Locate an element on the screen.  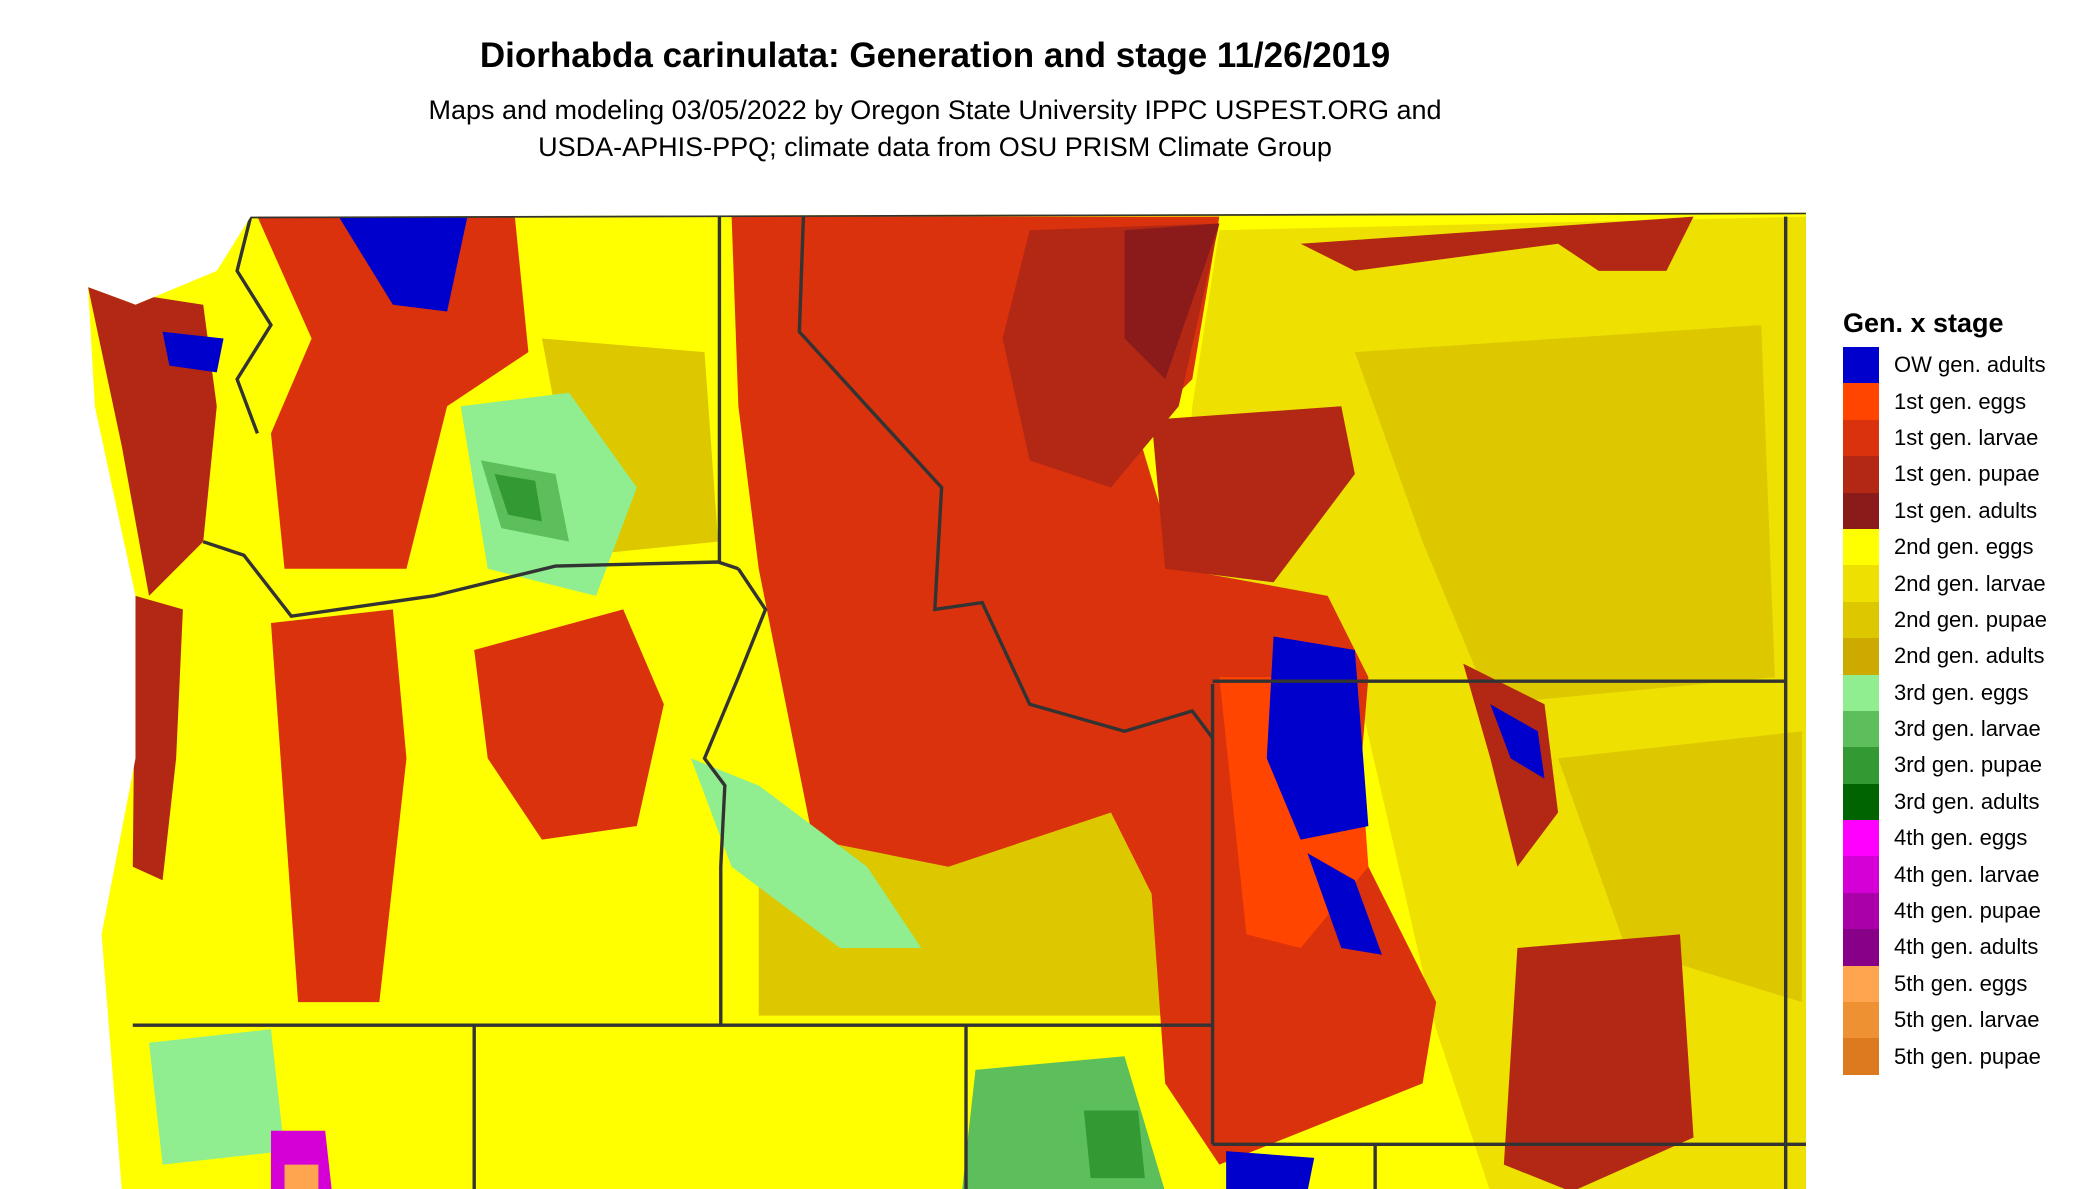
legend-item: 4th gen. eggs is located at coordinates (1945, 838).